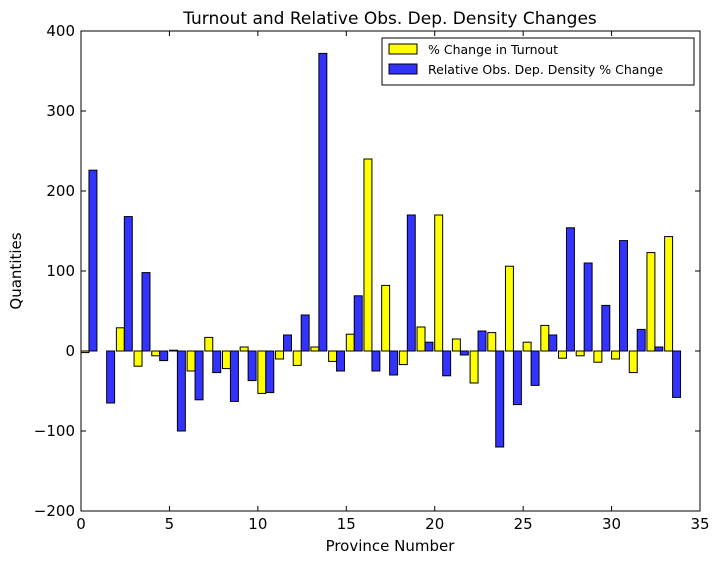 Image resolution: width=719 pixels, height=564 pixels. I want to click on x-tick-label-30: 30, so click(611, 524).